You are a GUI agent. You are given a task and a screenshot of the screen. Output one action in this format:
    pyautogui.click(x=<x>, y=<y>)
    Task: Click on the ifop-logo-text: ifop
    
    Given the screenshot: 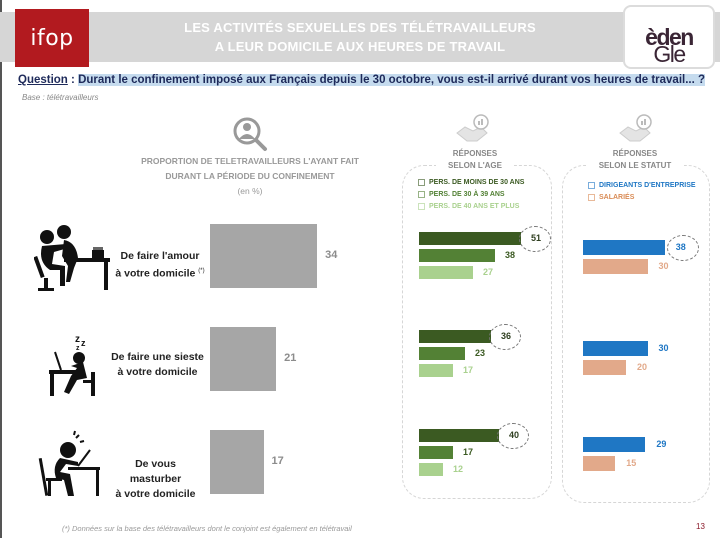 What is the action you would take?
    pyautogui.click(x=52, y=38)
    